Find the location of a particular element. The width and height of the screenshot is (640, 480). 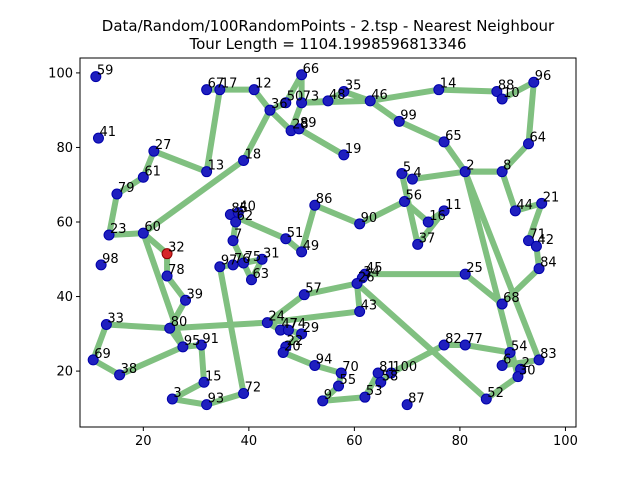

point-label: 19 is located at coordinates (353, 149).